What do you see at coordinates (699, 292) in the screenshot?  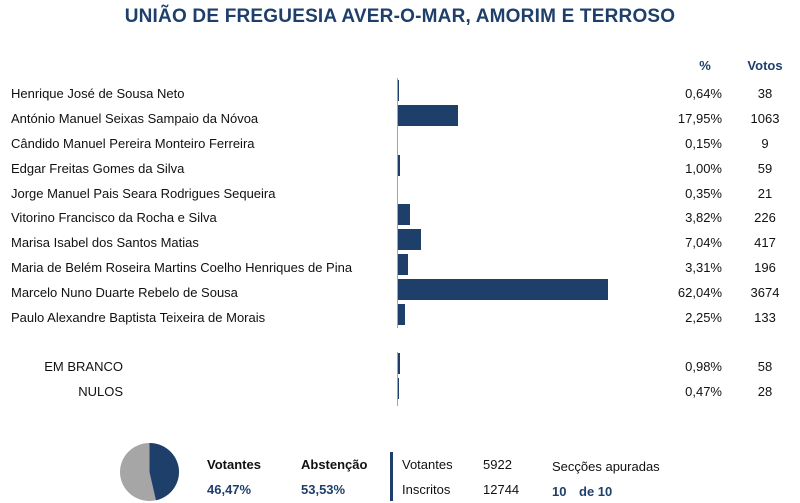 I see `pct-value: 62,04%` at bounding box center [699, 292].